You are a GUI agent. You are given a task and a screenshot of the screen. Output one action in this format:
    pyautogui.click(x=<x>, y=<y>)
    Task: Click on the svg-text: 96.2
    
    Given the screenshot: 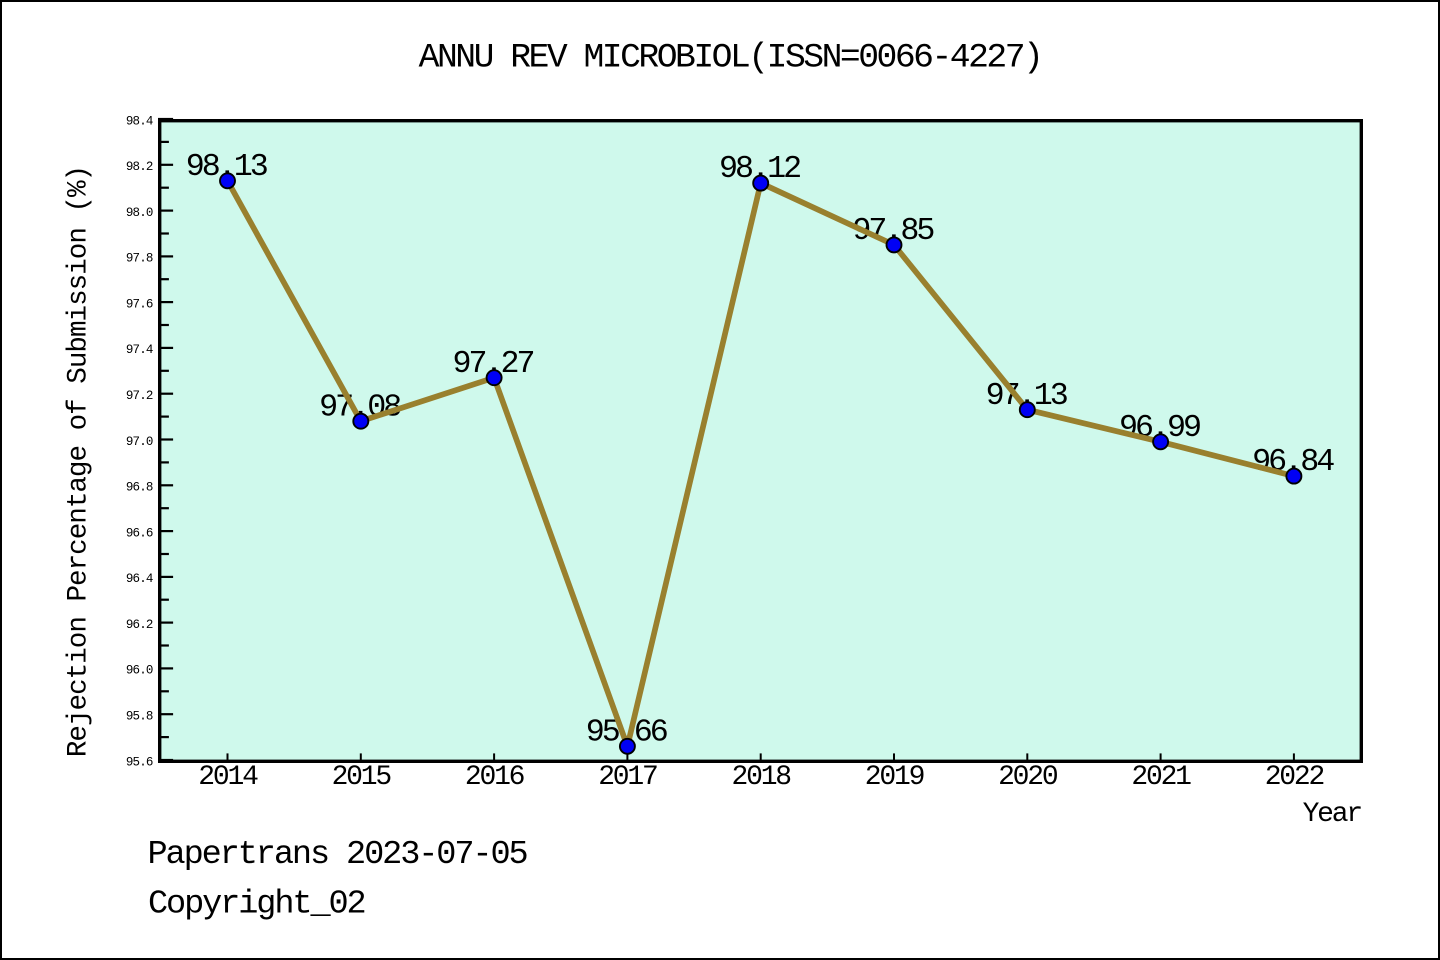 What is the action you would take?
    pyautogui.click(x=139, y=625)
    